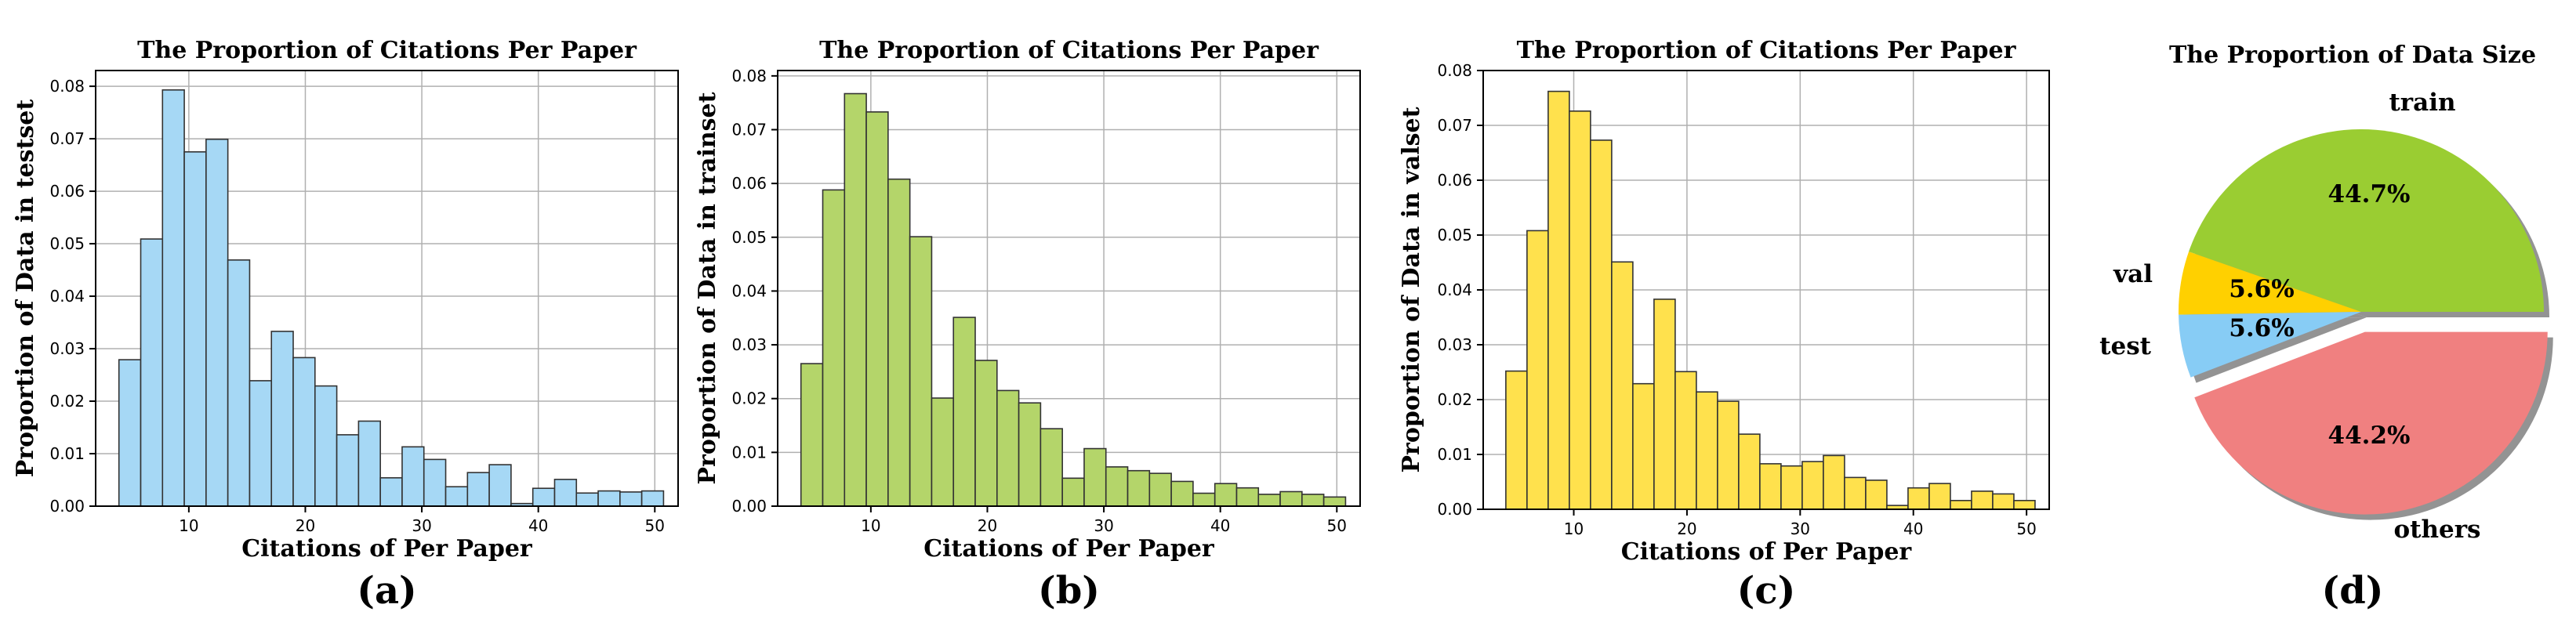  I want to click on y-tick-label: 0.07, so click(67, 138).